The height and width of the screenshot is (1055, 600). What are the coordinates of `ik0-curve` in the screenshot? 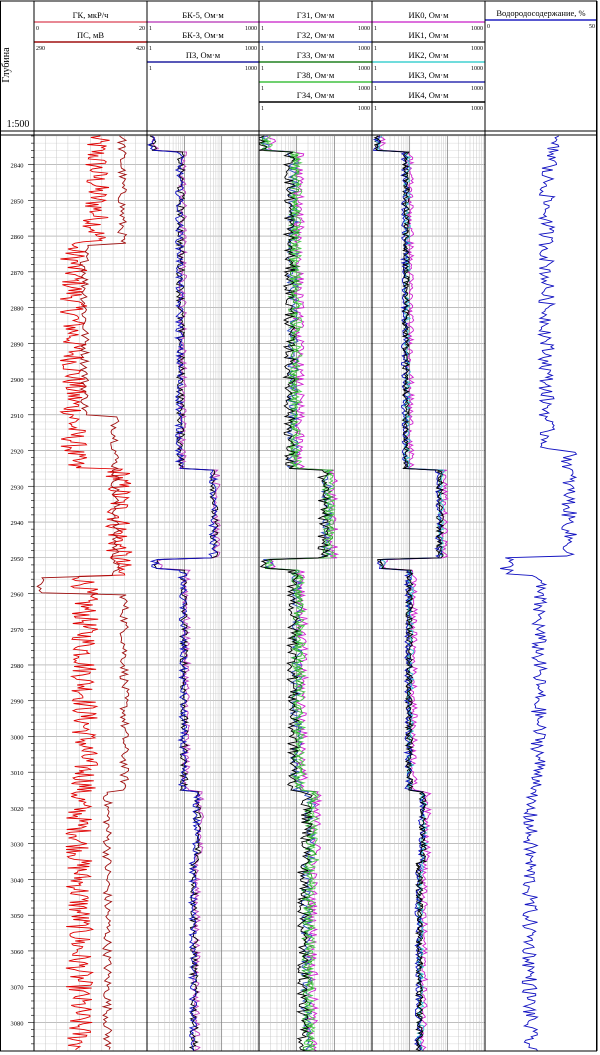 It's located at (413, 593).